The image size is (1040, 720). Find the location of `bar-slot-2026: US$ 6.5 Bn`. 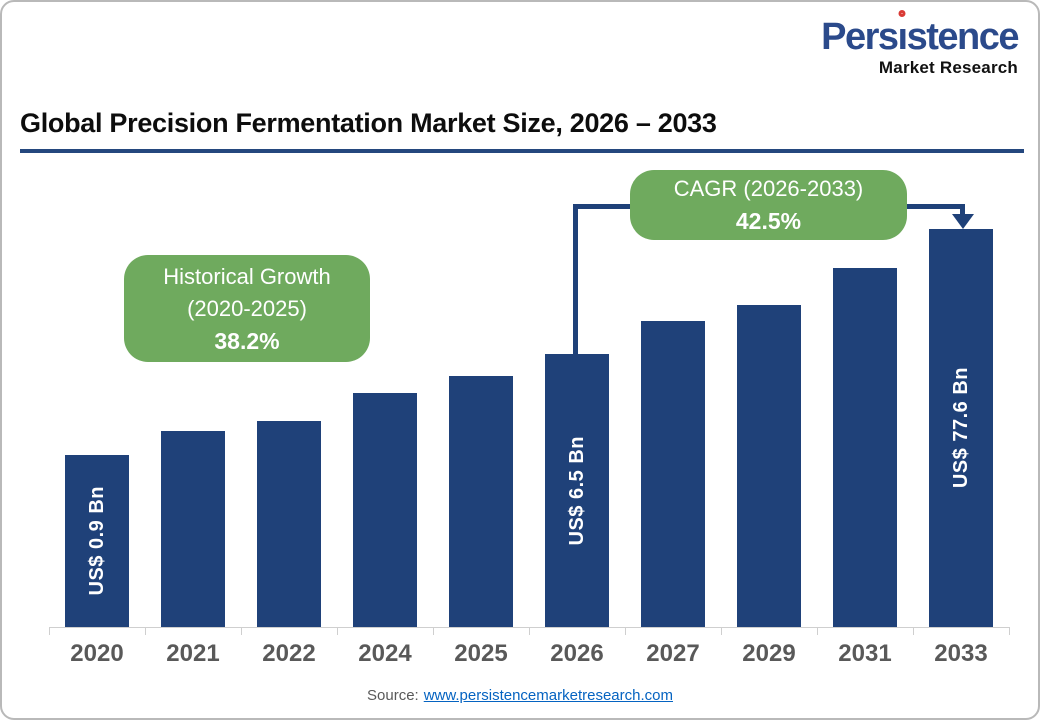

bar-slot-2026: US$ 6.5 Bn is located at coordinates (577, 314).